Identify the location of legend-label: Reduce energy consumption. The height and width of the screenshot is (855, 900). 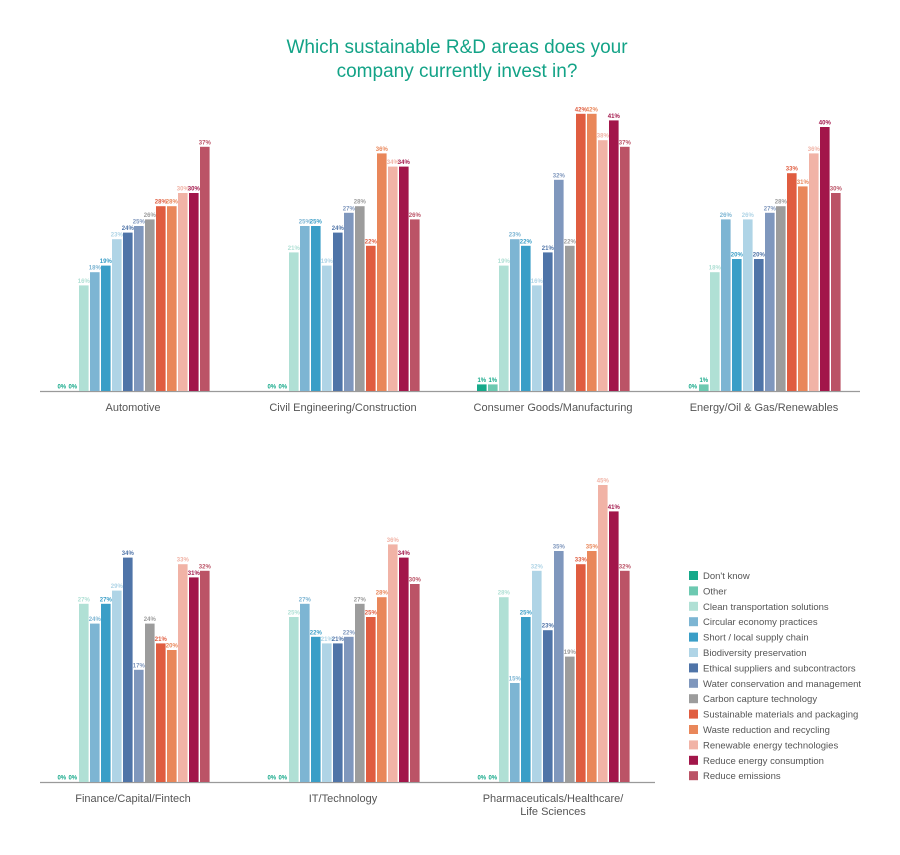
(763, 761).